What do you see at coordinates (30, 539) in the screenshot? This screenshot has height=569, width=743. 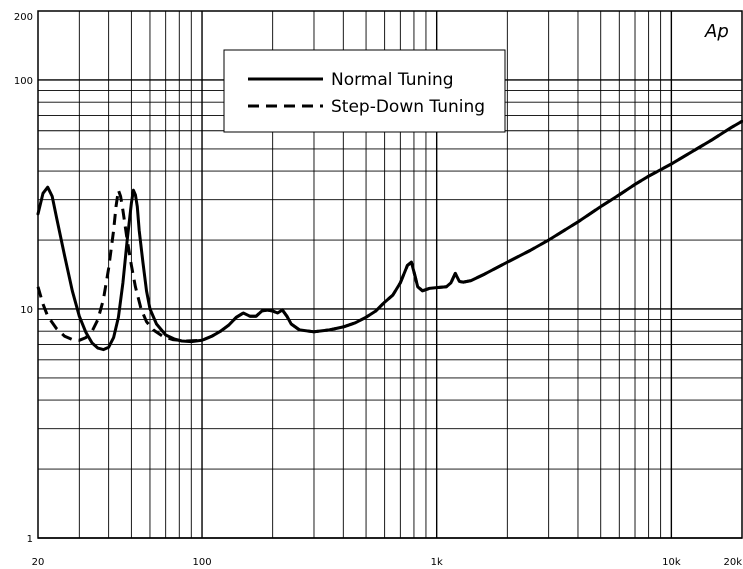 I see `y-tick-label: 1` at bounding box center [30, 539].